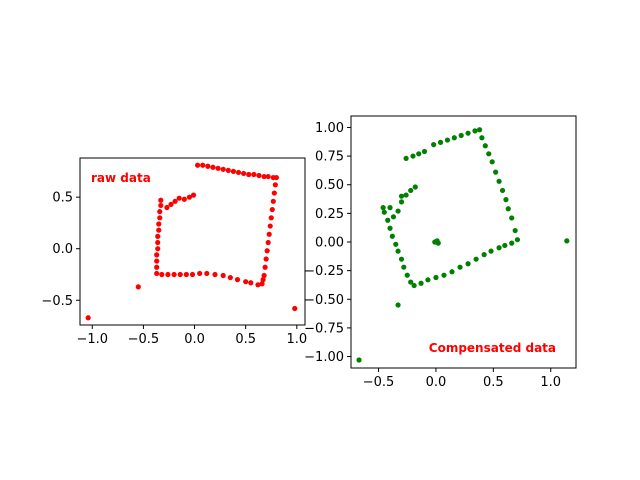 The width and height of the screenshot is (640, 480). Describe the element at coordinates (324, 271) in the screenshot. I see `compensated-data-y-tick-label: −0.25` at that location.